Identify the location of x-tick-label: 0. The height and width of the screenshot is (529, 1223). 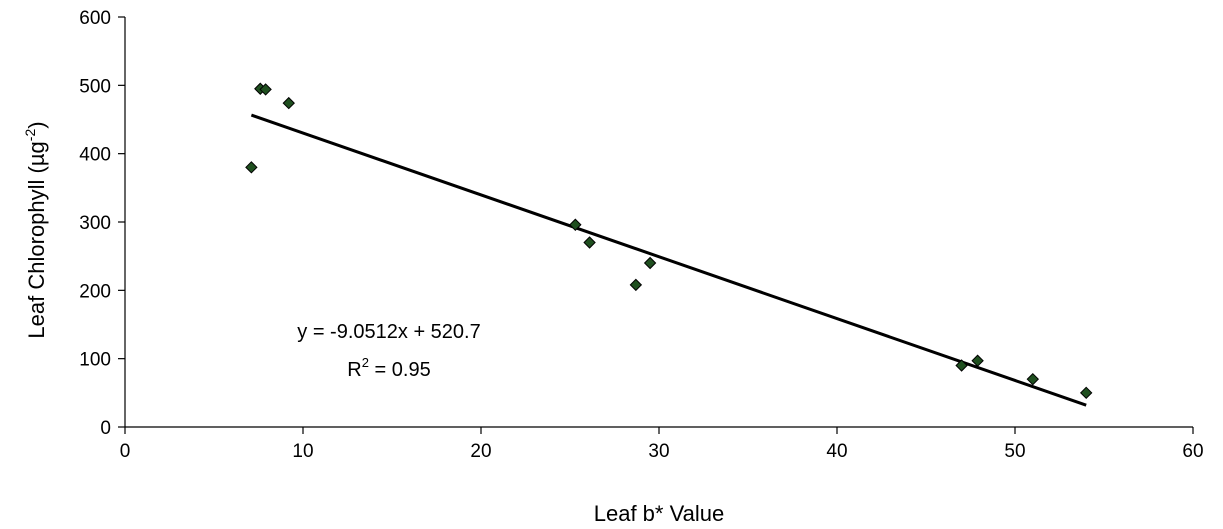
(125, 451).